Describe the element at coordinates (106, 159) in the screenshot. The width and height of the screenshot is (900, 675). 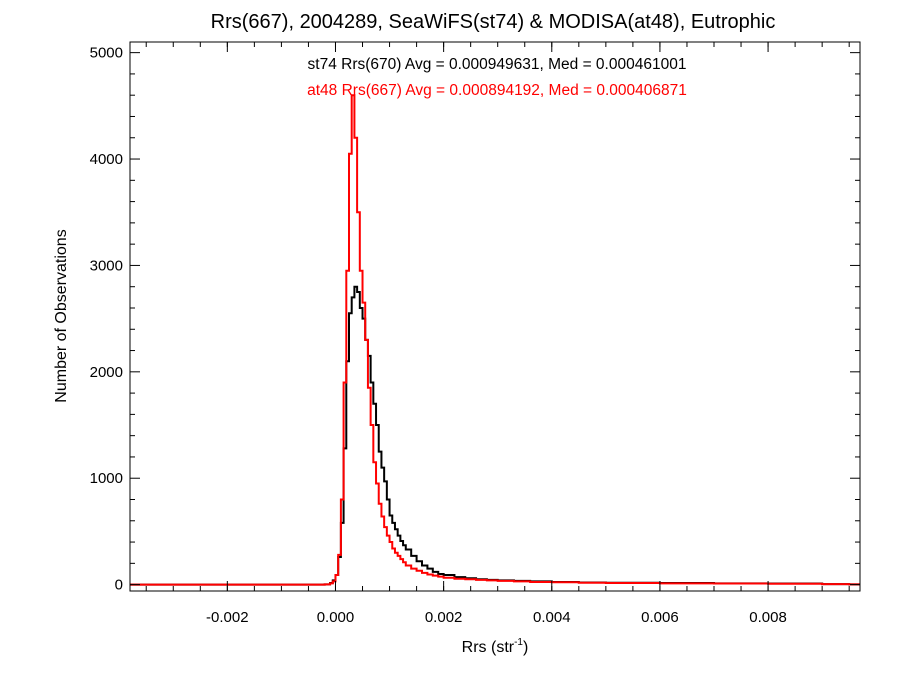
I see `y-tick-label: 4000` at that location.